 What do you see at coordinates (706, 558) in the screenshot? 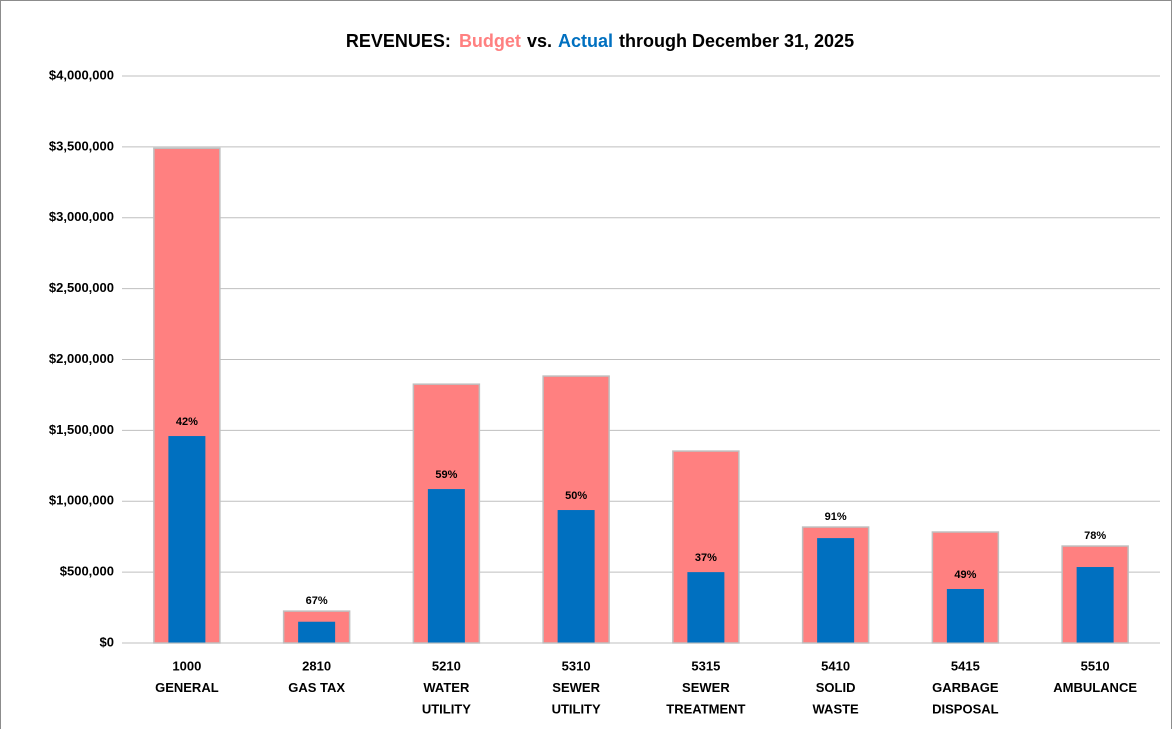
I see `data-label: 37%` at bounding box center [706, 558].